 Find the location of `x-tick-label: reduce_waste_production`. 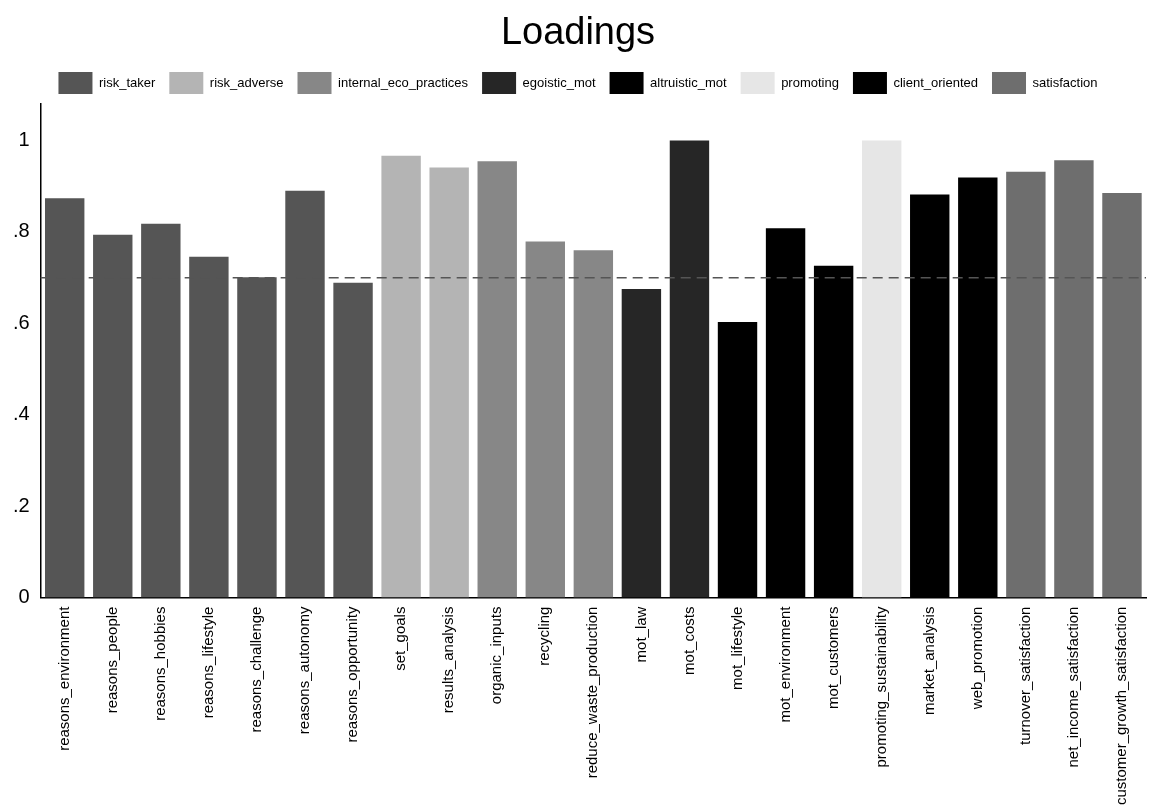

x-tick-label: reduce_waste_production is located at coordinates (592, 692).